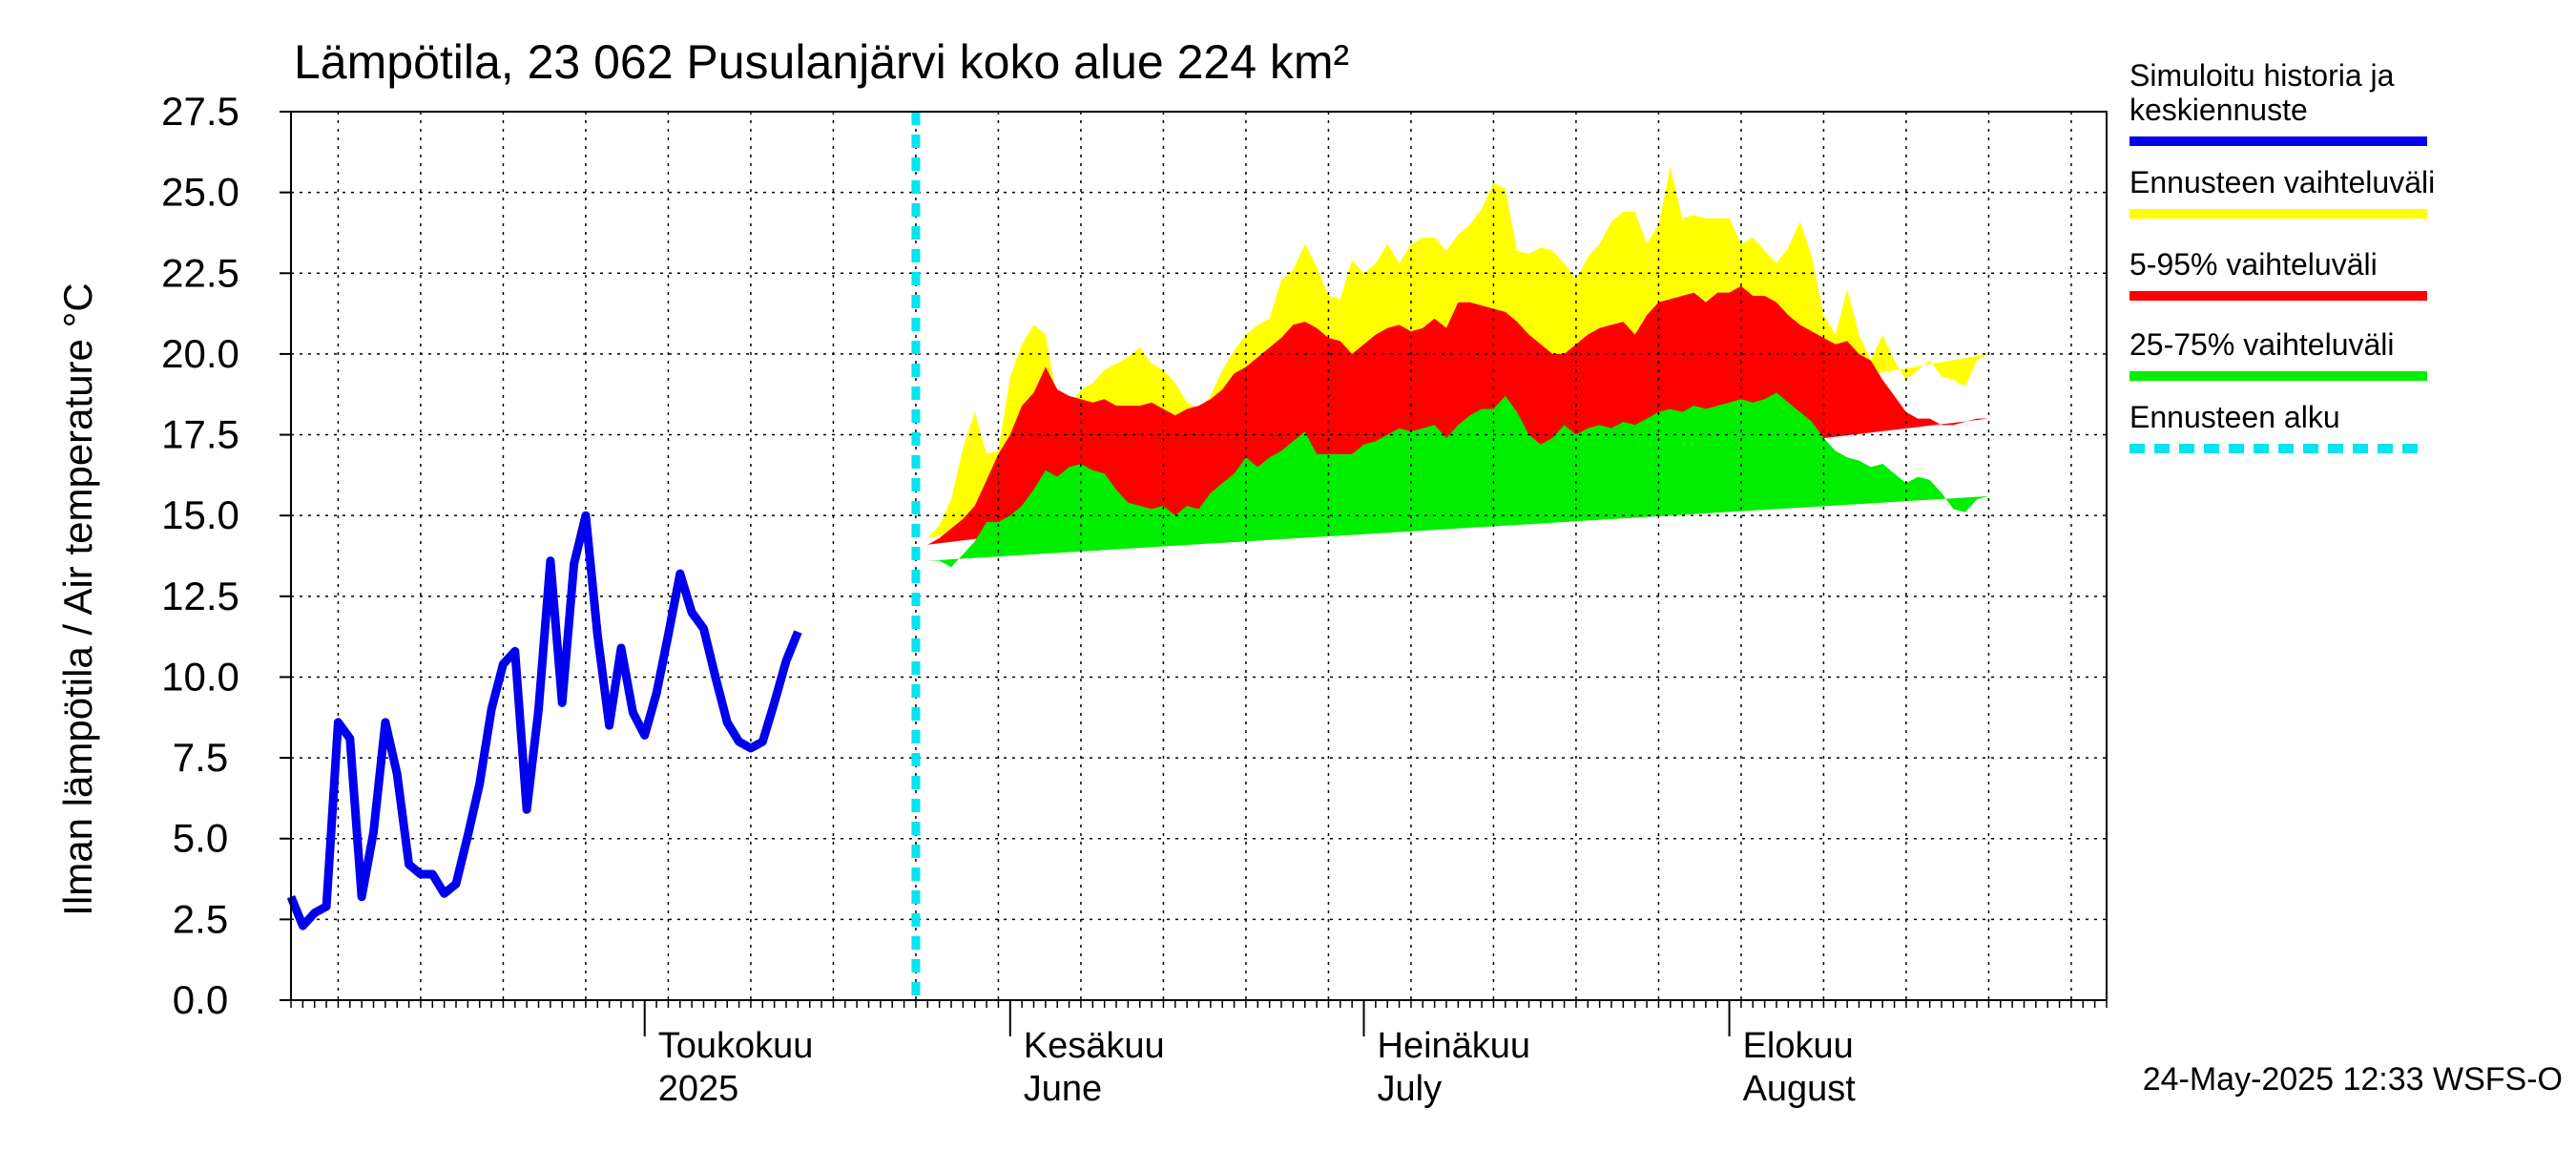 Image resolution: width=2576 pixels, height=1150 pixels. I want to click on month-label-fi-3: Elokuu, so click(1798, 1046).